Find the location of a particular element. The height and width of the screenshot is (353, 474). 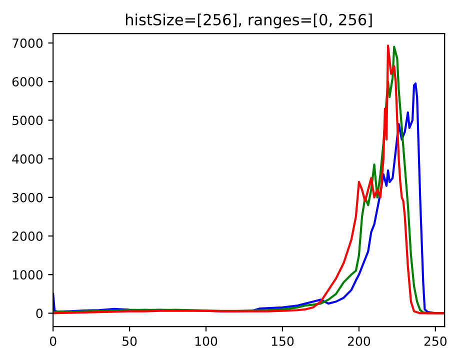

y-tick-label: 1000 is located at coordinates (27, 275).